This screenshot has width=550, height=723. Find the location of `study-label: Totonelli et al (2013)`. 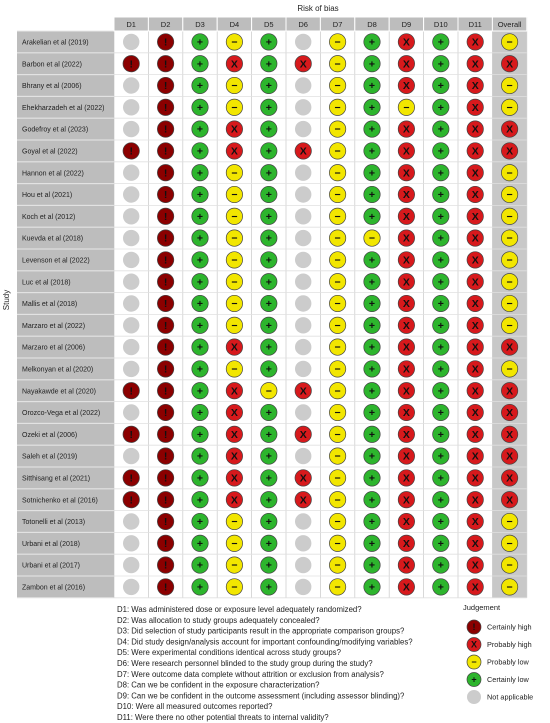

study-label: Totonelli et al (2013) is located at coordinates (53, 522).